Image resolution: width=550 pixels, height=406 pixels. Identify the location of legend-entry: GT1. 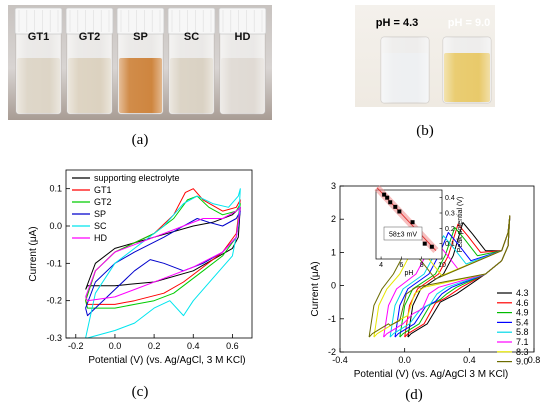
(103, 190).